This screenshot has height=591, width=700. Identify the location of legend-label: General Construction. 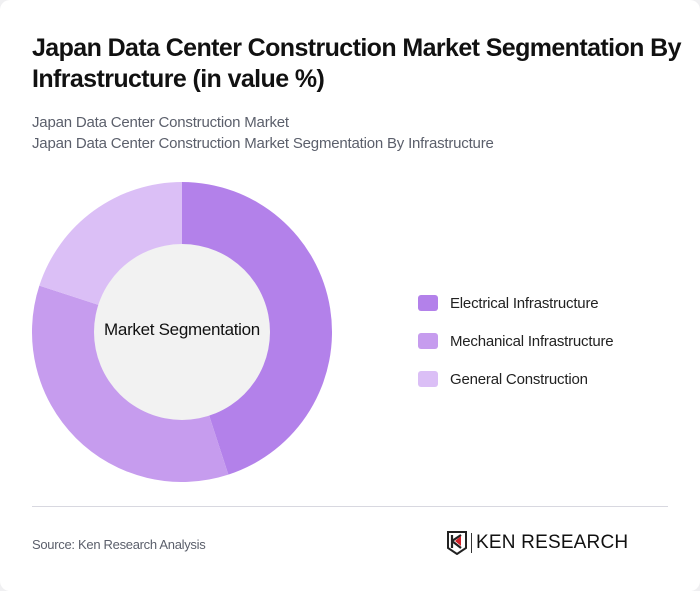
(519, 379).